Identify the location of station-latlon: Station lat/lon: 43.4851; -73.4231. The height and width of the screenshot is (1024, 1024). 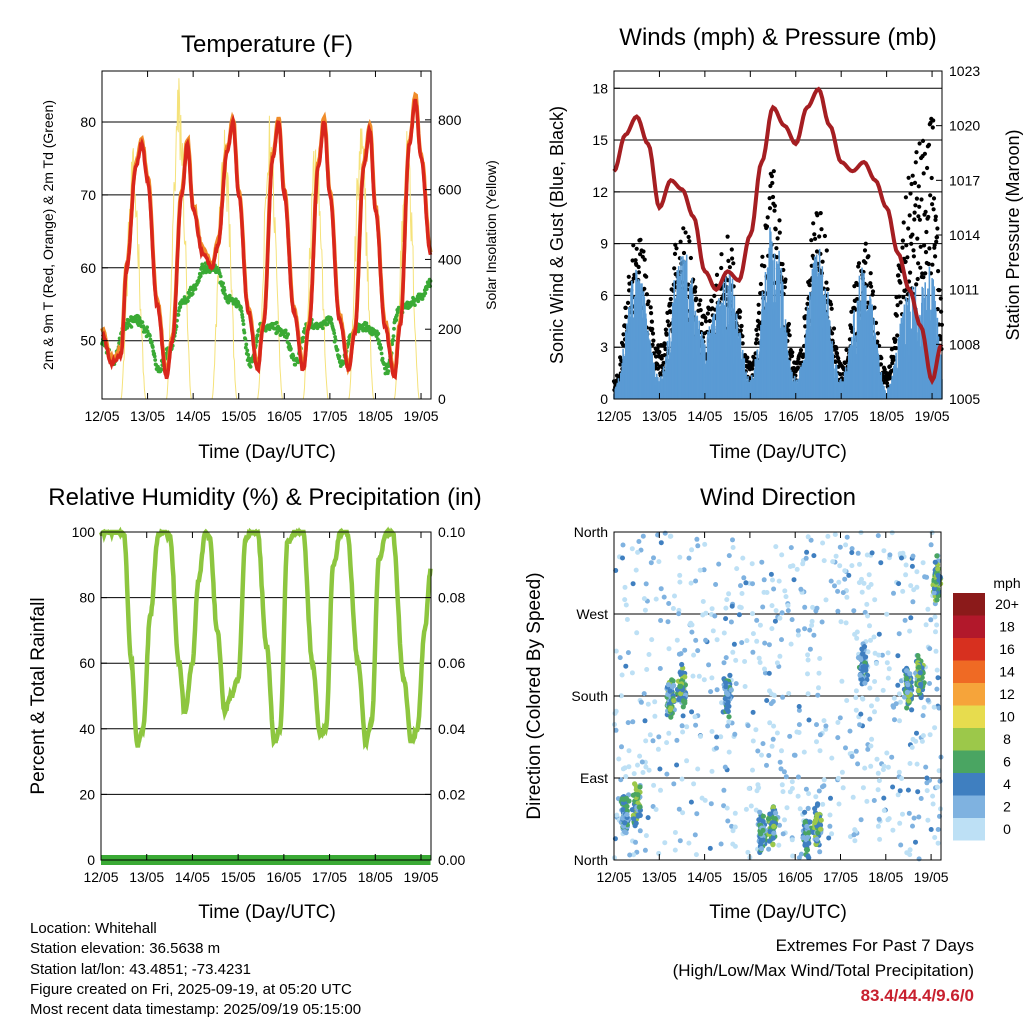
(141, 969).